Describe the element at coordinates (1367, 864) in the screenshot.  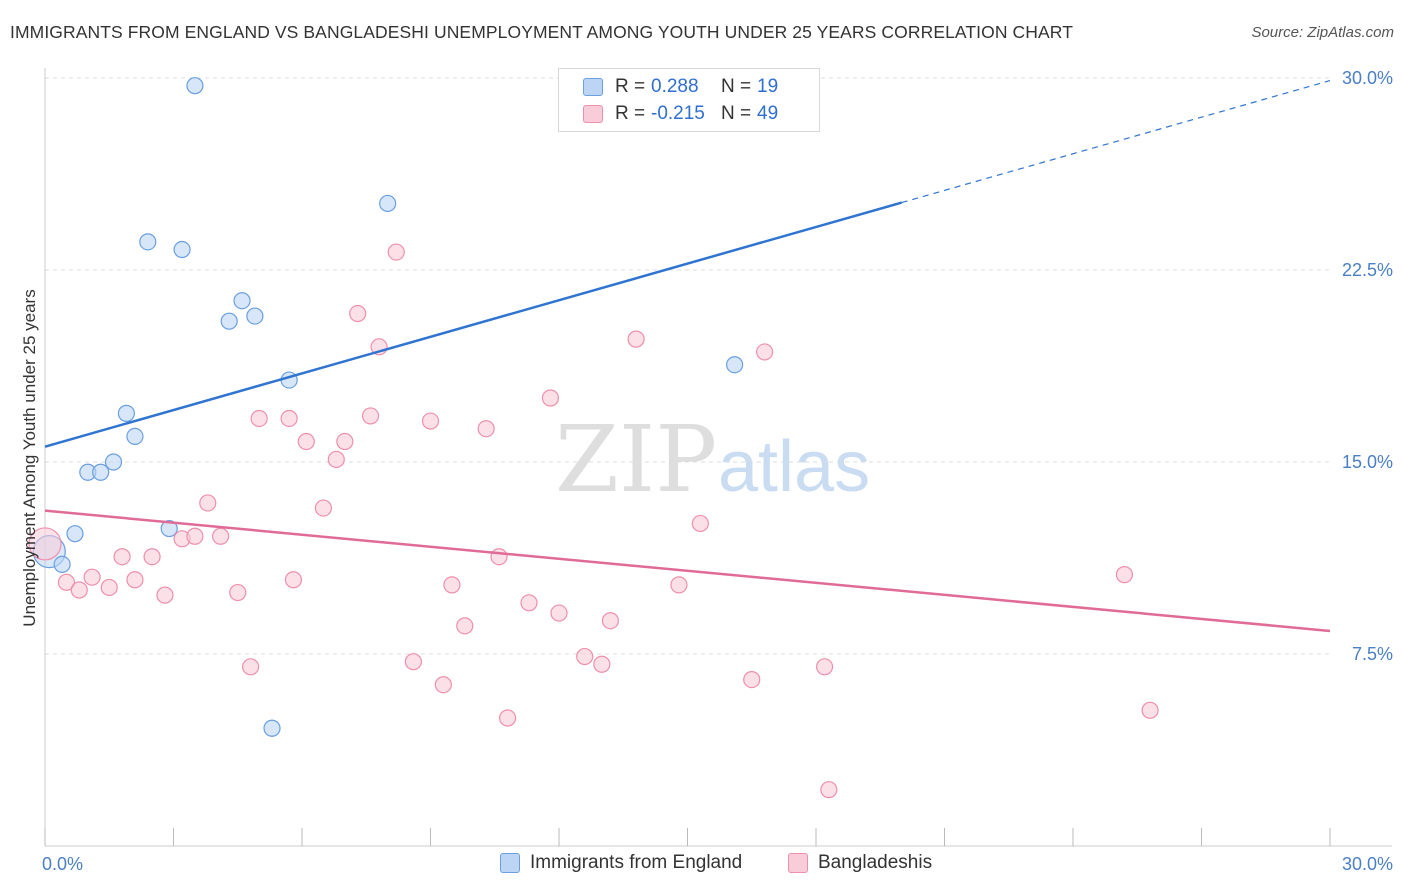
I see `x-tick-label: 30.0%` at that location.